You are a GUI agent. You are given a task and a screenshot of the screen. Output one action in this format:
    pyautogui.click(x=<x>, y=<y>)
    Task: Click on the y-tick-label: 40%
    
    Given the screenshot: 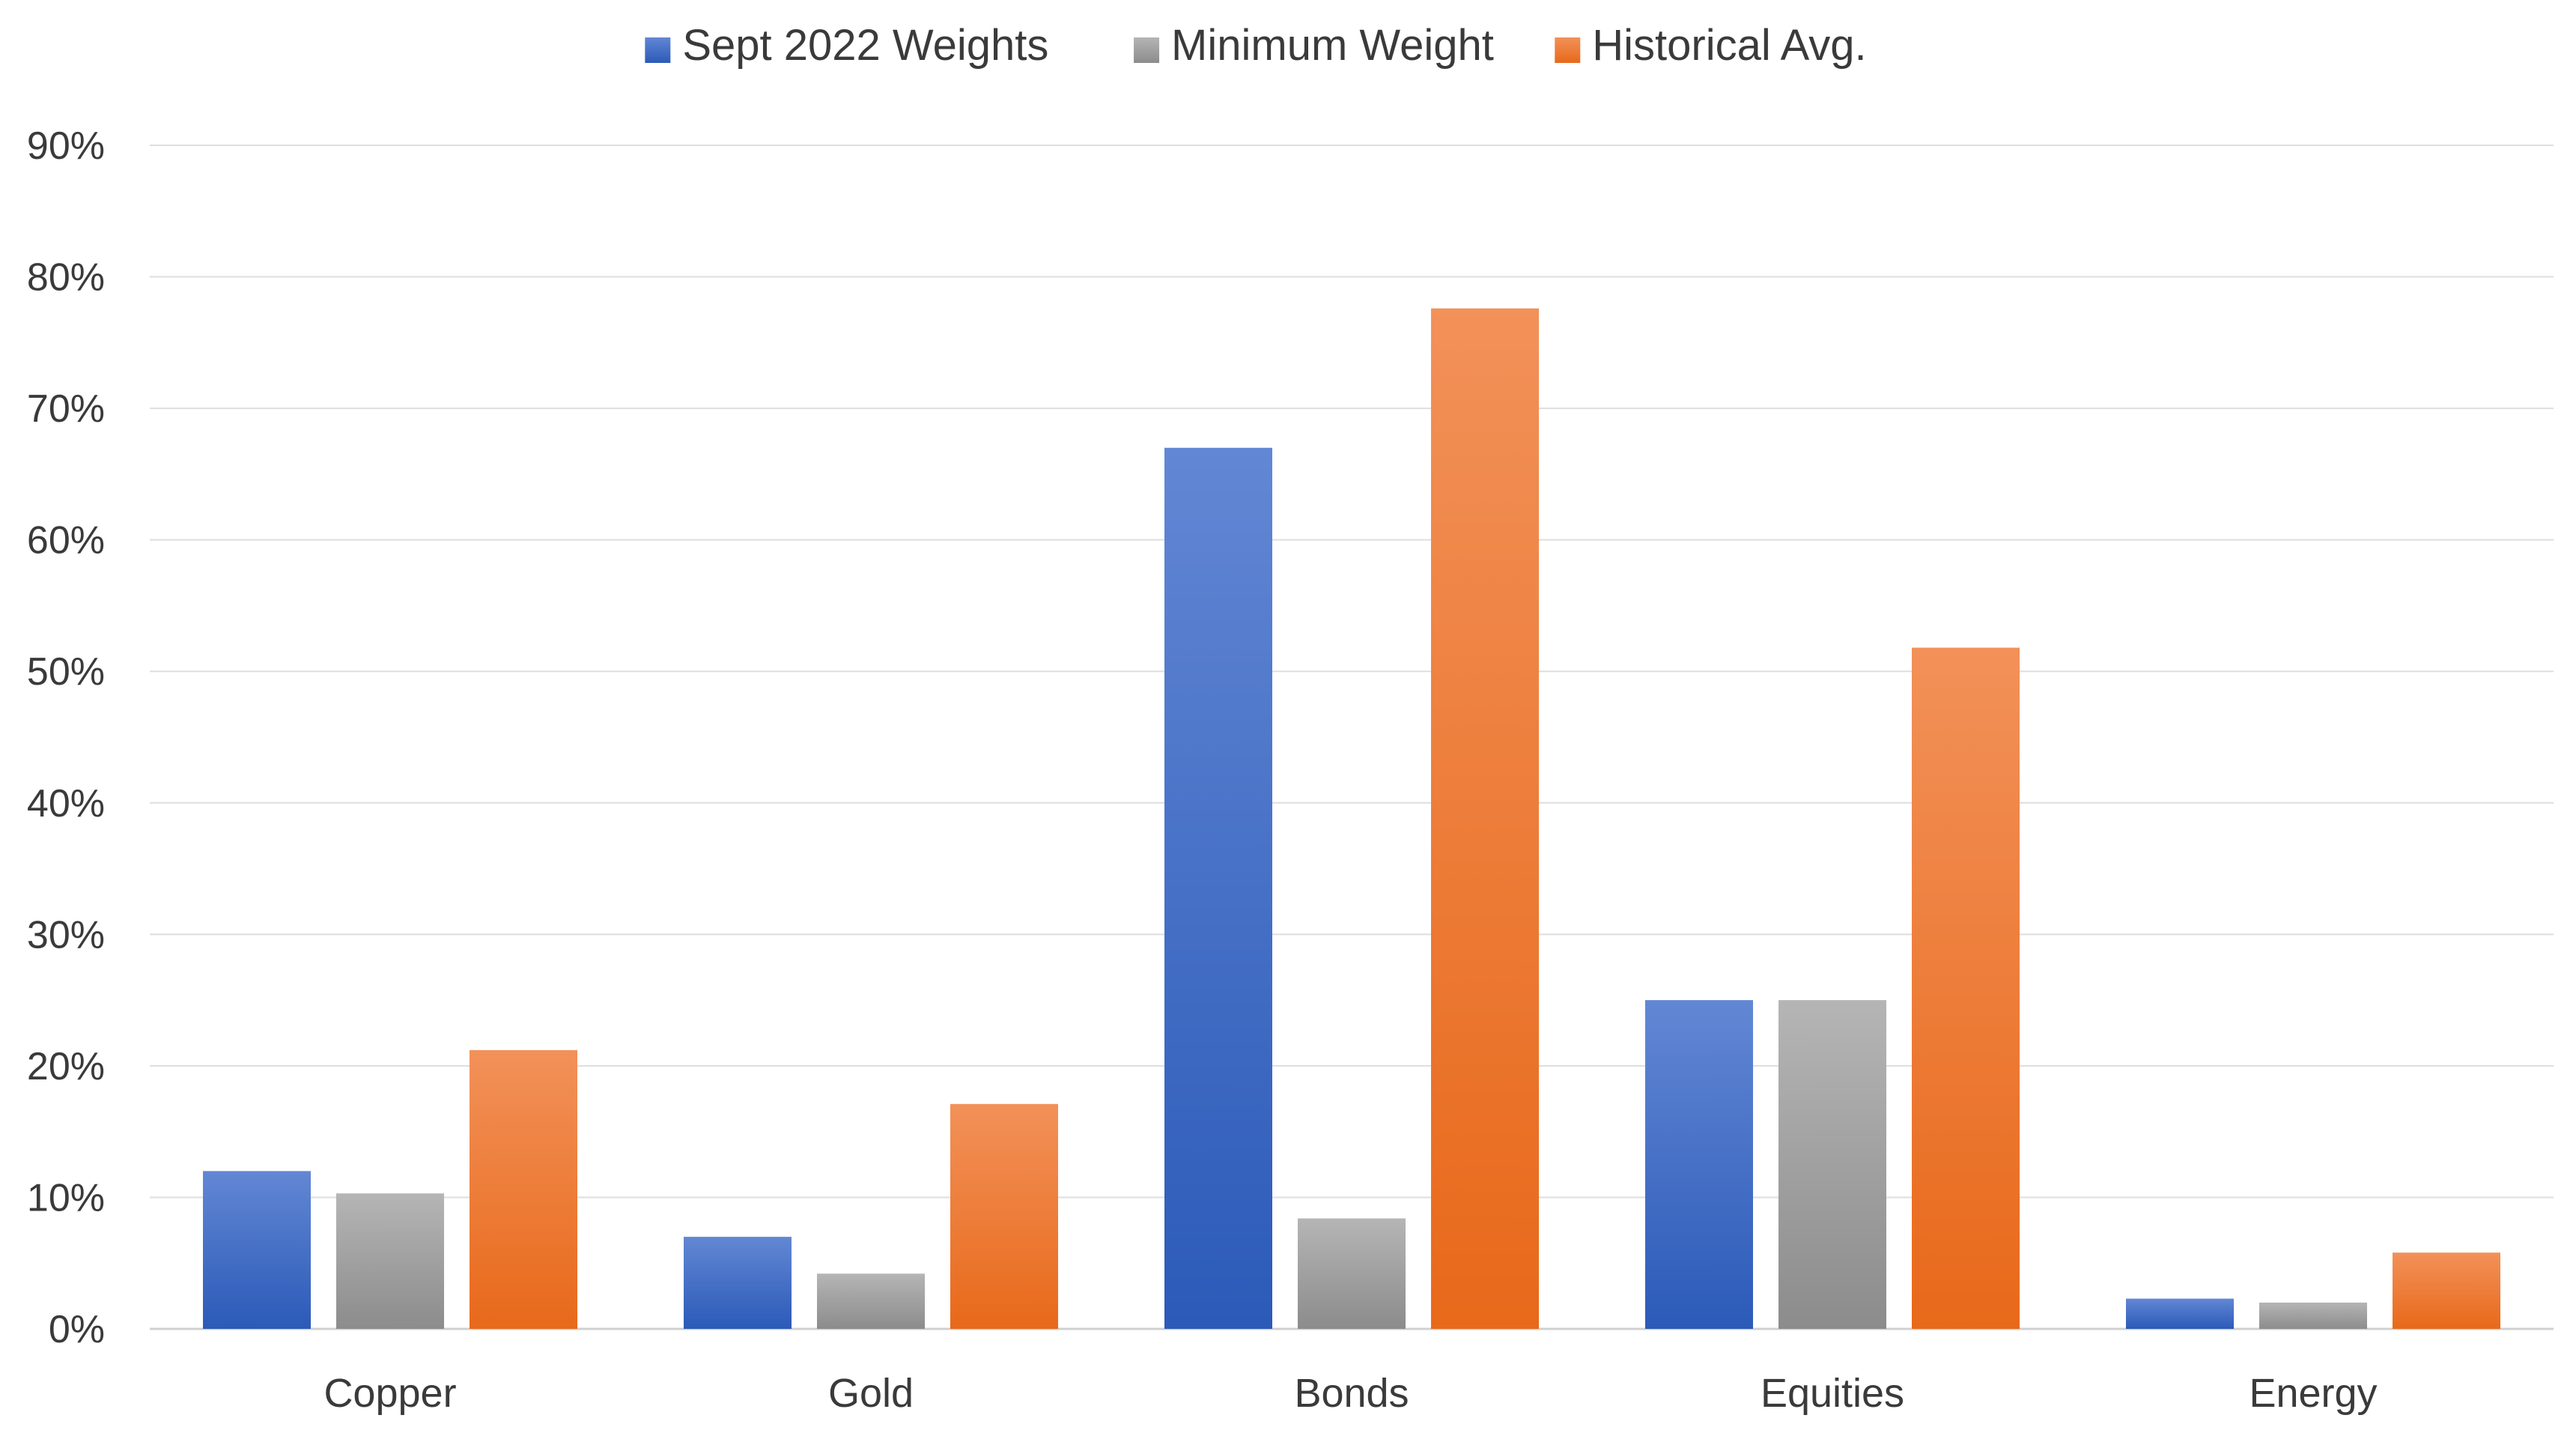 What is the action you would take?
    pyautogui.click(x=66, y=803)
    